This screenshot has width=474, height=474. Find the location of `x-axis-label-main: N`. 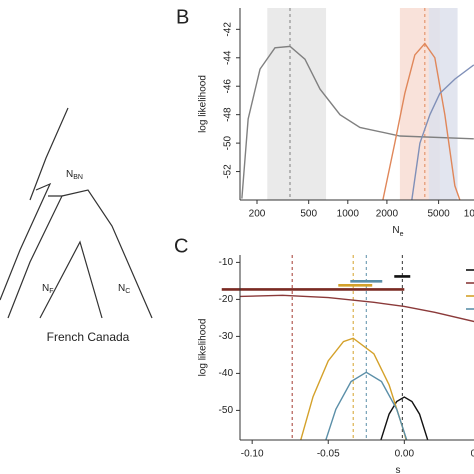

x-axis-label-main: N is located at coordinates (395, 230).